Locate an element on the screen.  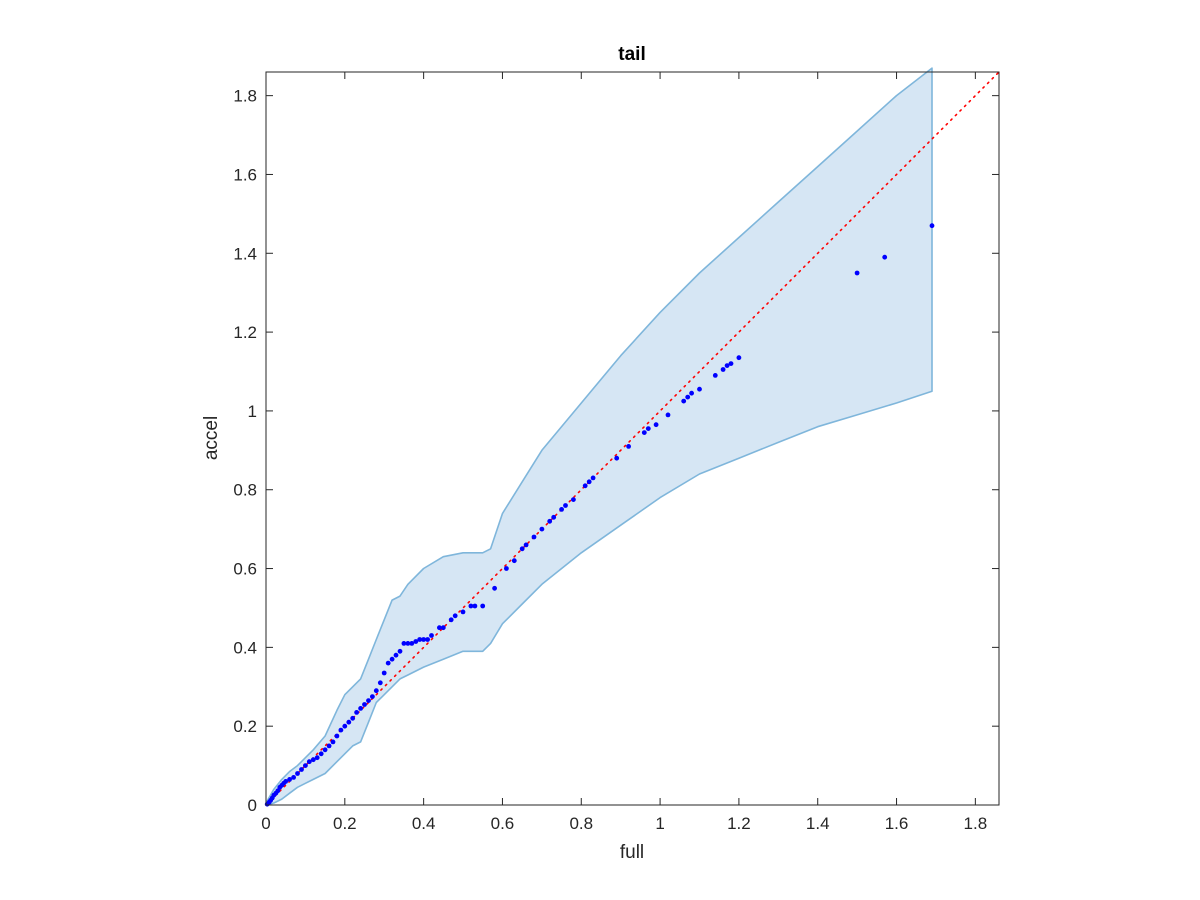
chart-title: tail is located at coordinates (631, 54).